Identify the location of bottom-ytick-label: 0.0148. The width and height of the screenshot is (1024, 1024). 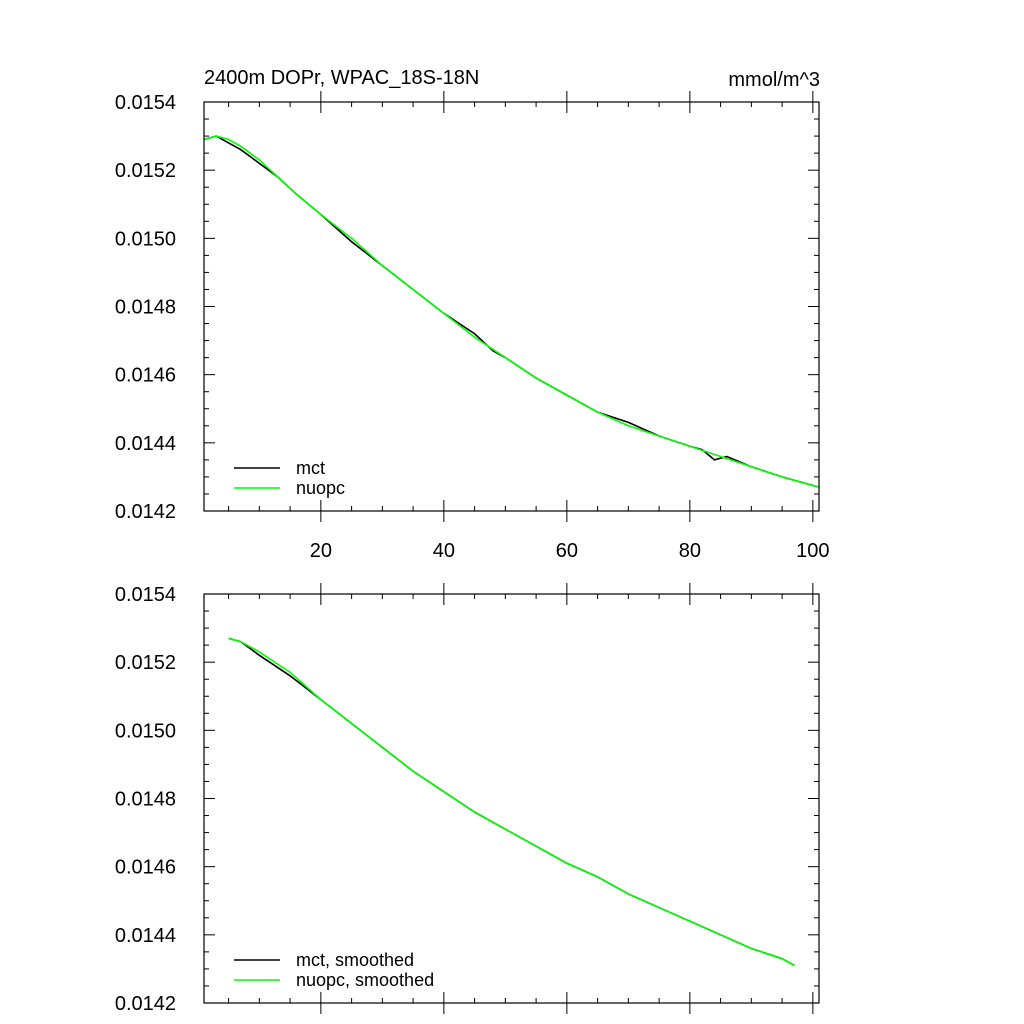
(145, 800).